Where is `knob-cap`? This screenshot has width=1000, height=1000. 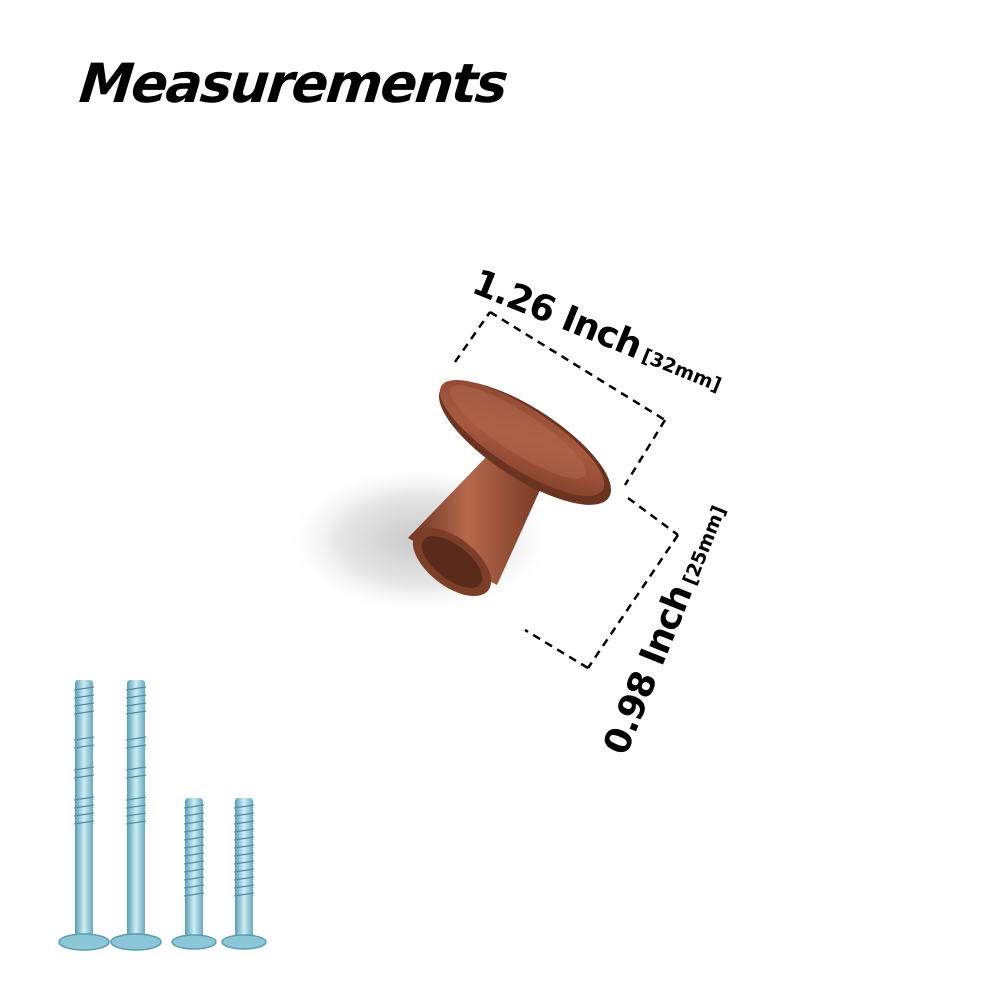 knob-cap is located at coordinates (525, 442).